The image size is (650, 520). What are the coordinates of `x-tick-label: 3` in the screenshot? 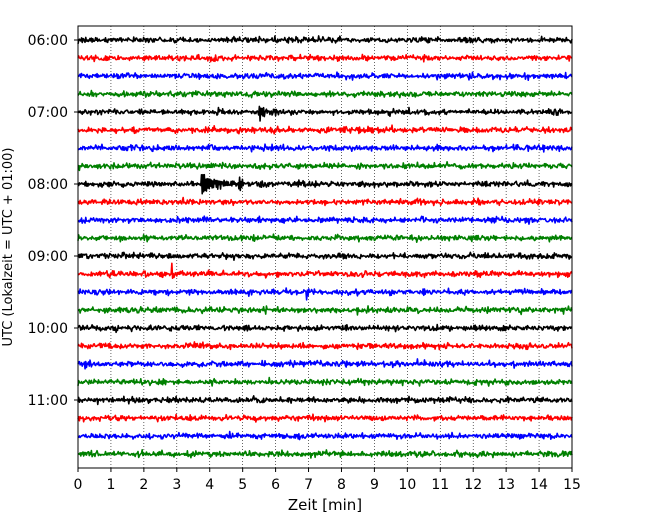 It's located at (176, 485).